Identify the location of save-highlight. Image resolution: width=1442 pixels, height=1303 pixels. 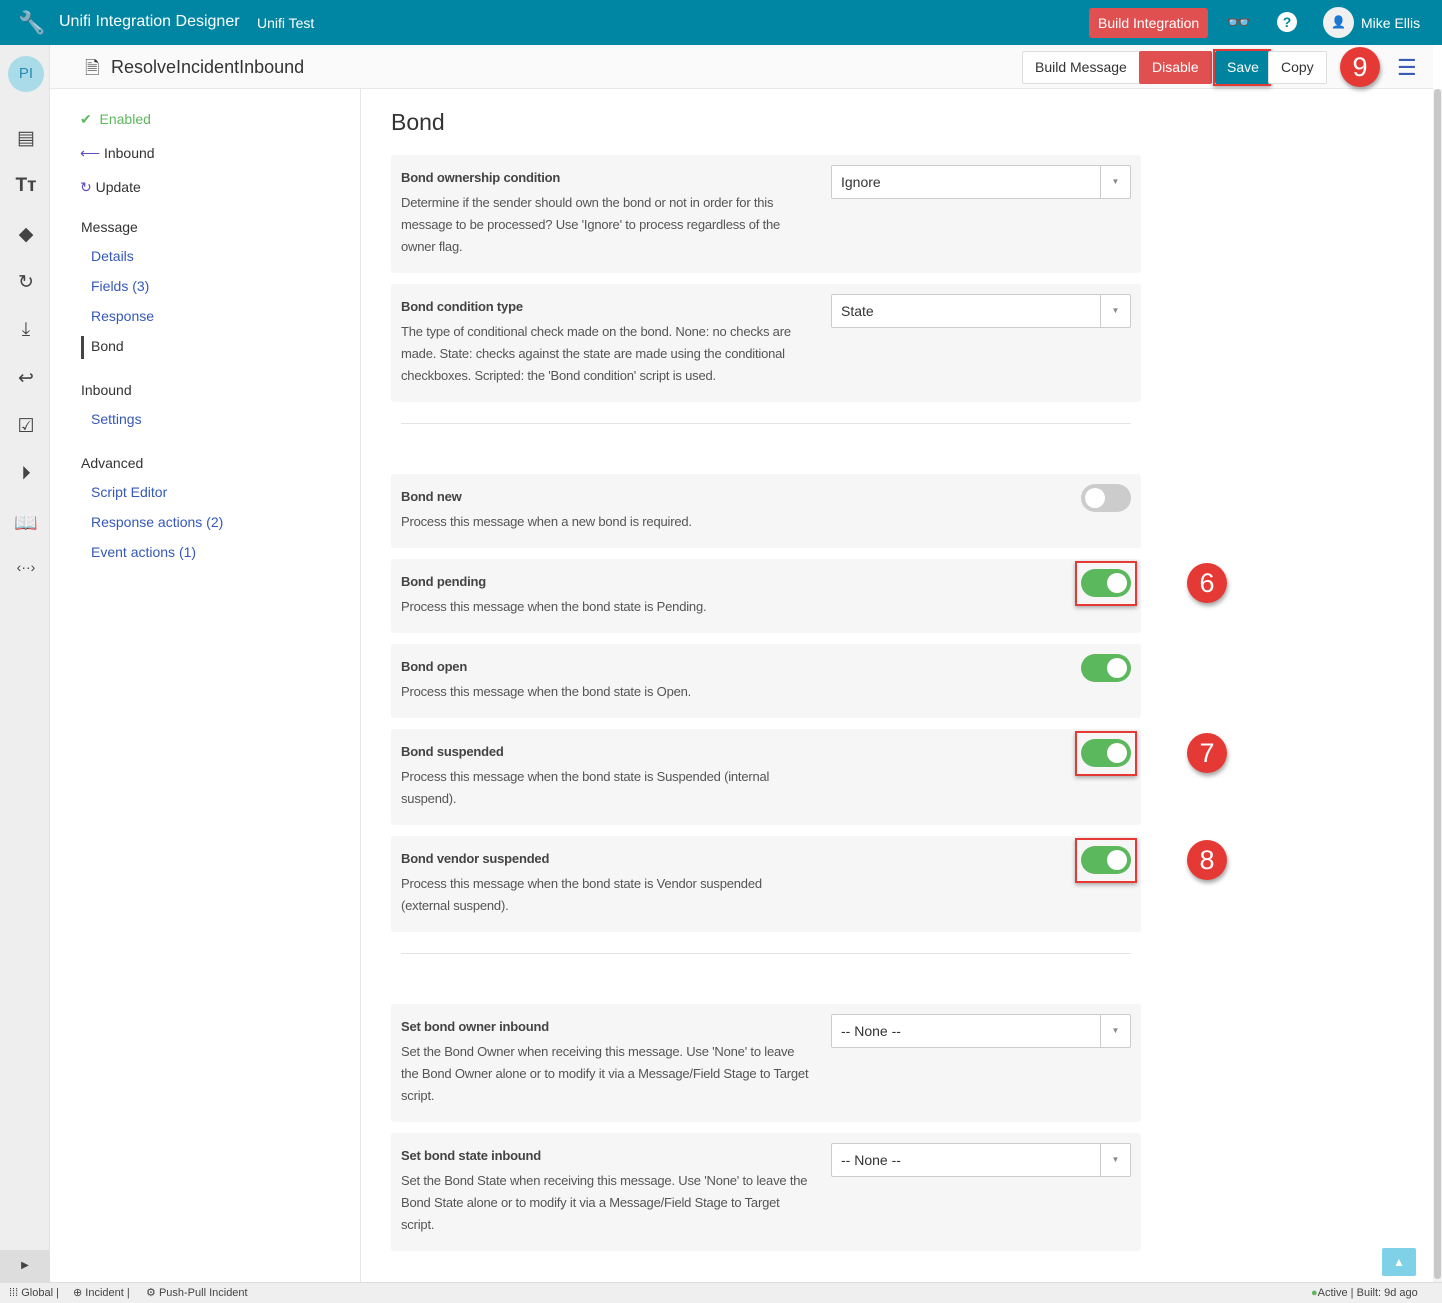
(1242, 67).